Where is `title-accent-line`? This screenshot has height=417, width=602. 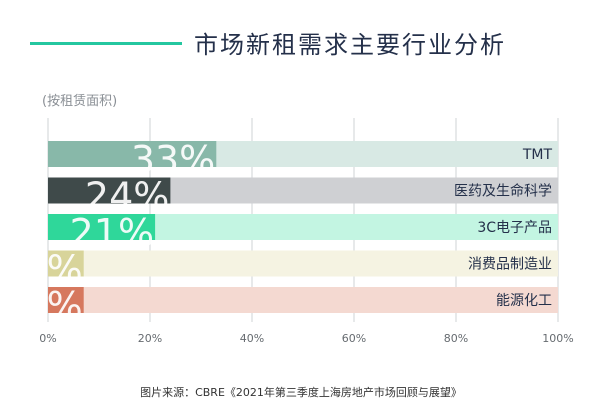
title-accent-line is located at coordinates (106, 43).